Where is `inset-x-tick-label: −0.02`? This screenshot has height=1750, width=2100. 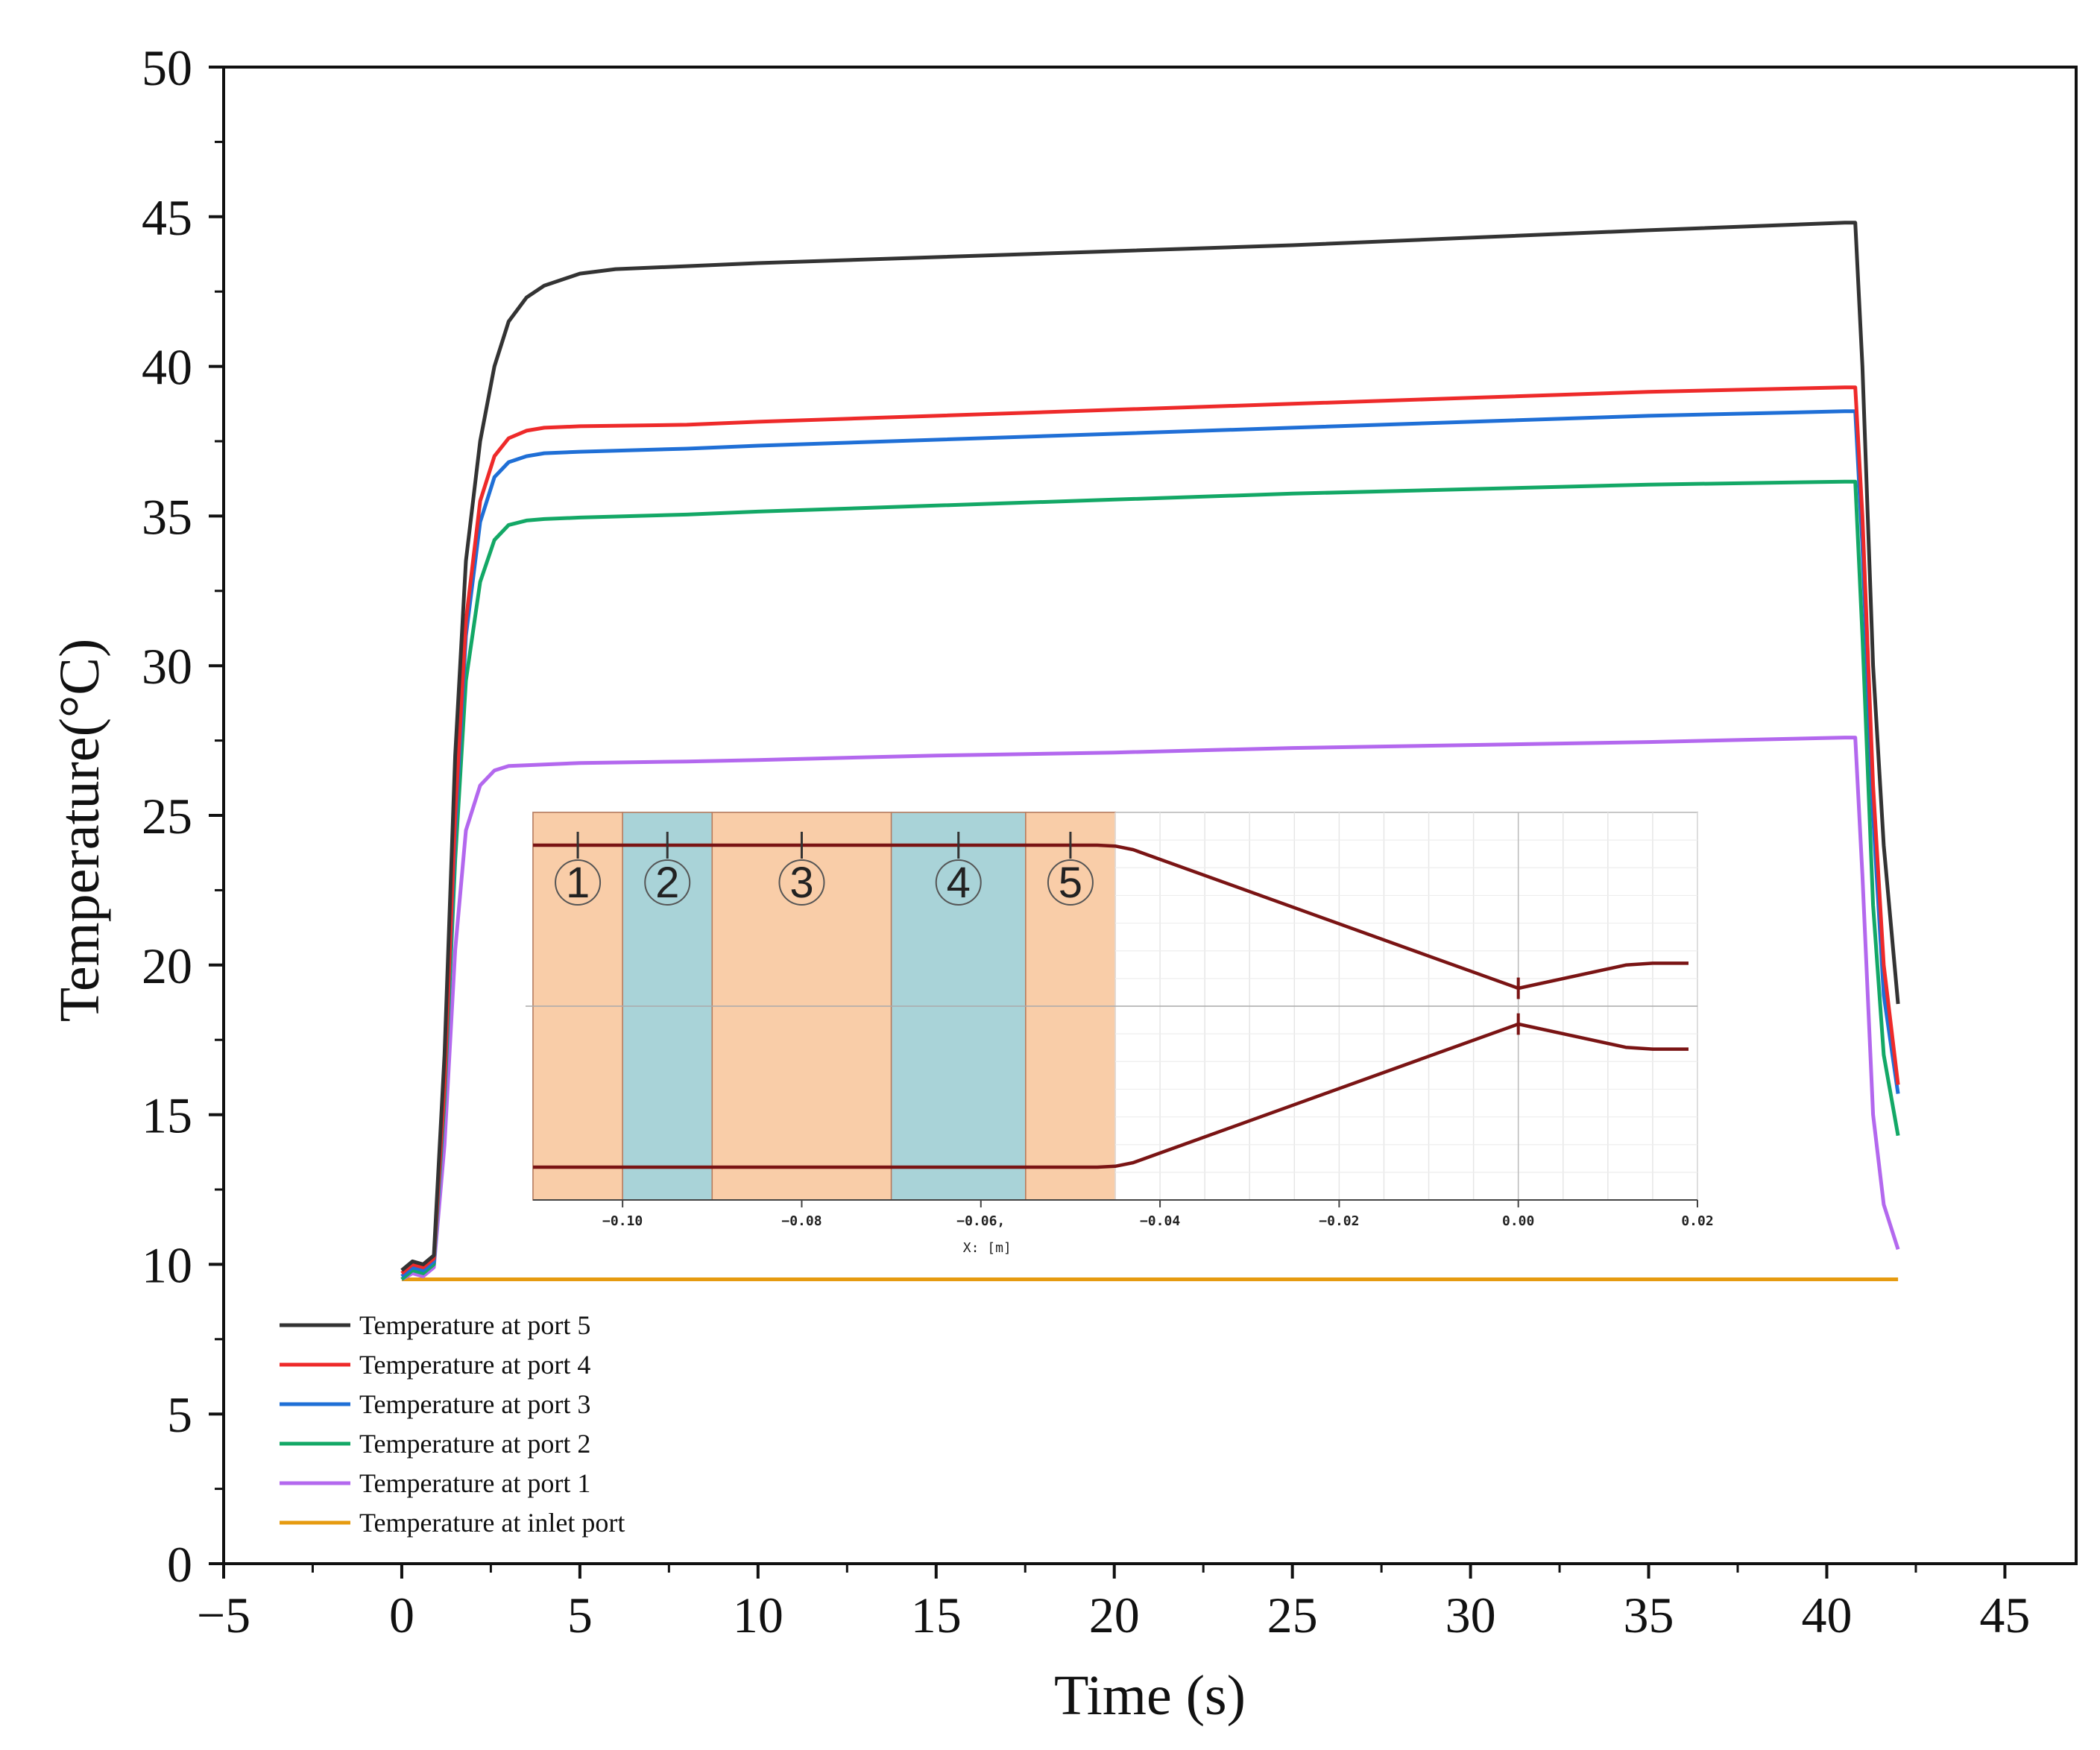 inset-x-tick-label: −0.02 is located at coordinates (1339, 1221).